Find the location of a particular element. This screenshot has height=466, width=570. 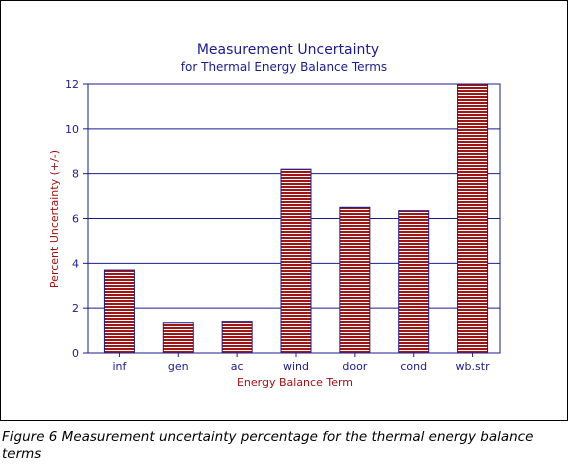

y-tick-label: 10 is located at coordinates (72, 129).